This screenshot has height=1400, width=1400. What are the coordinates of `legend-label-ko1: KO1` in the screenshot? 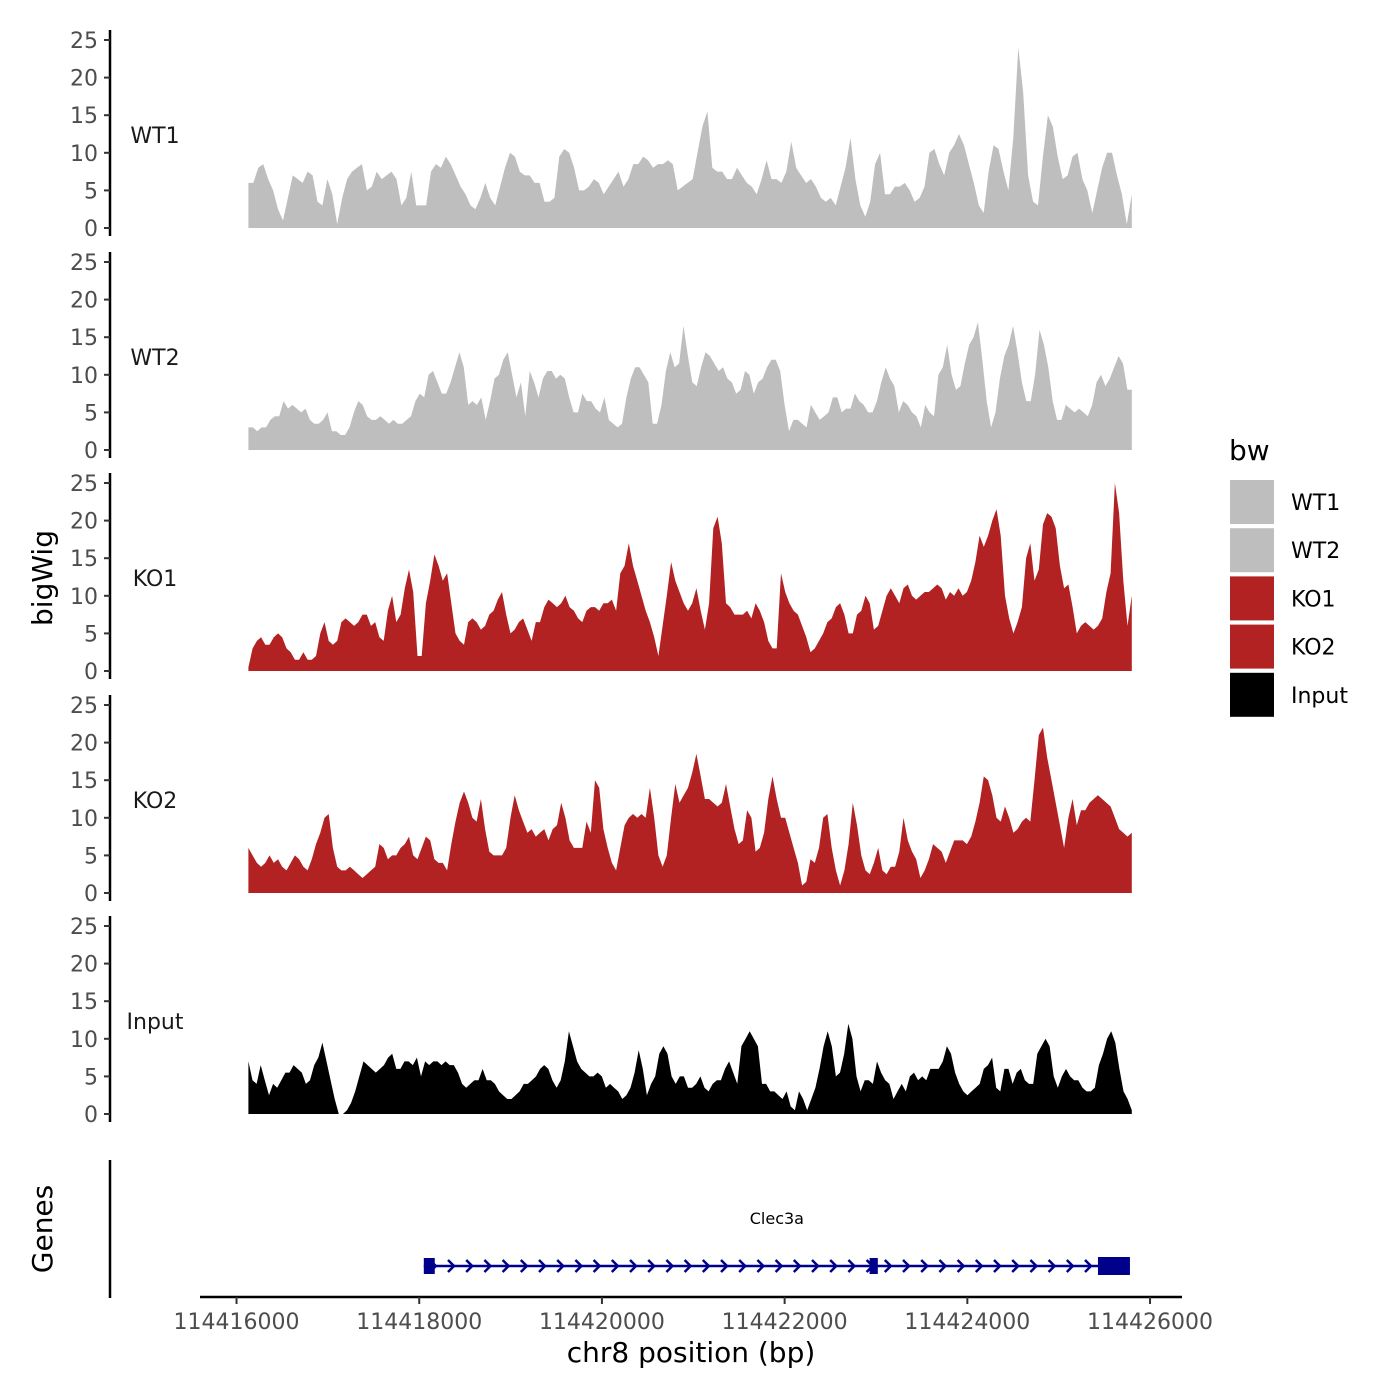 It's located at (1313, 599).